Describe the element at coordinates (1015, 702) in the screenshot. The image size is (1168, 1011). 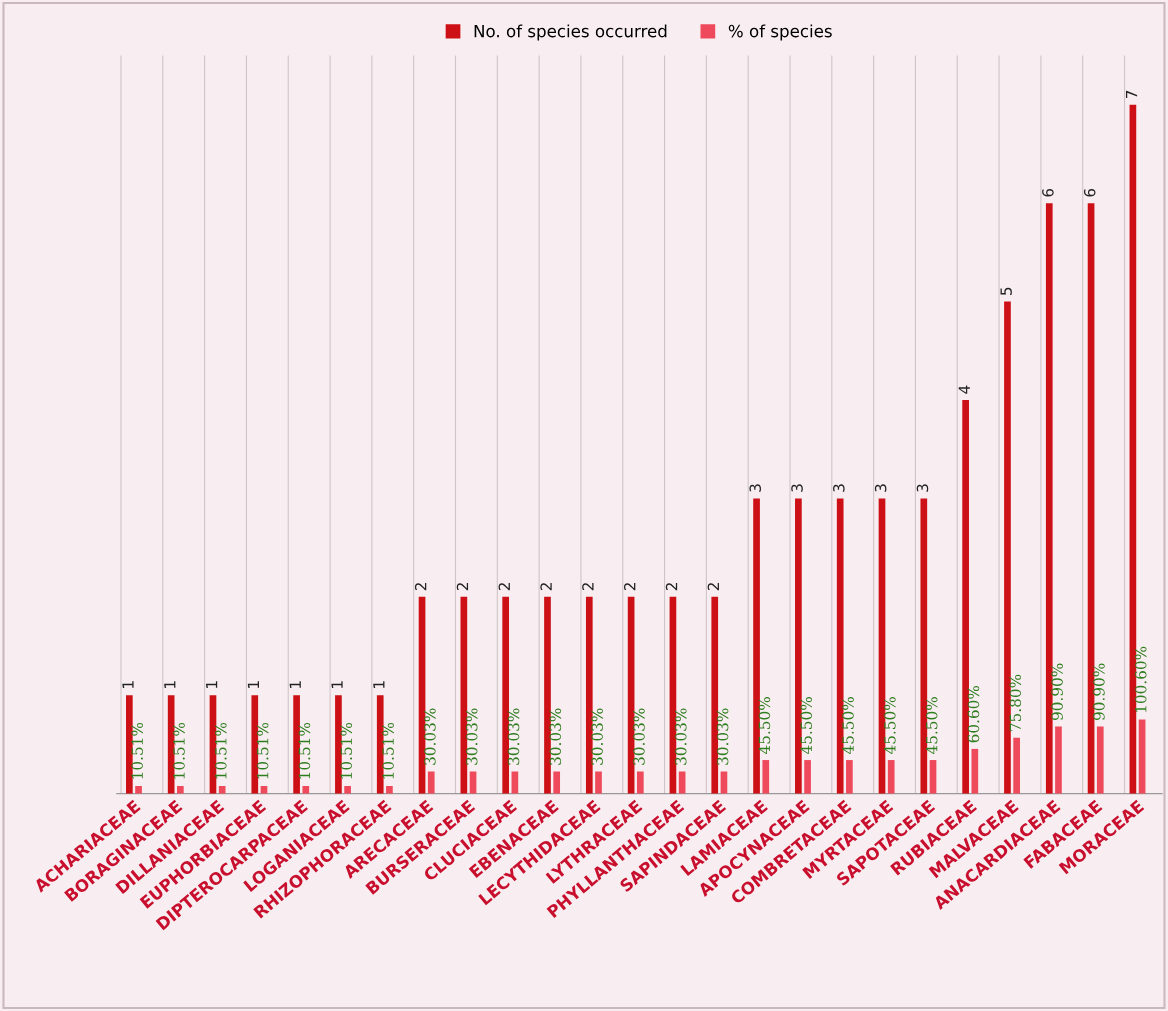
I see `data-label: 75.80%` at that location.